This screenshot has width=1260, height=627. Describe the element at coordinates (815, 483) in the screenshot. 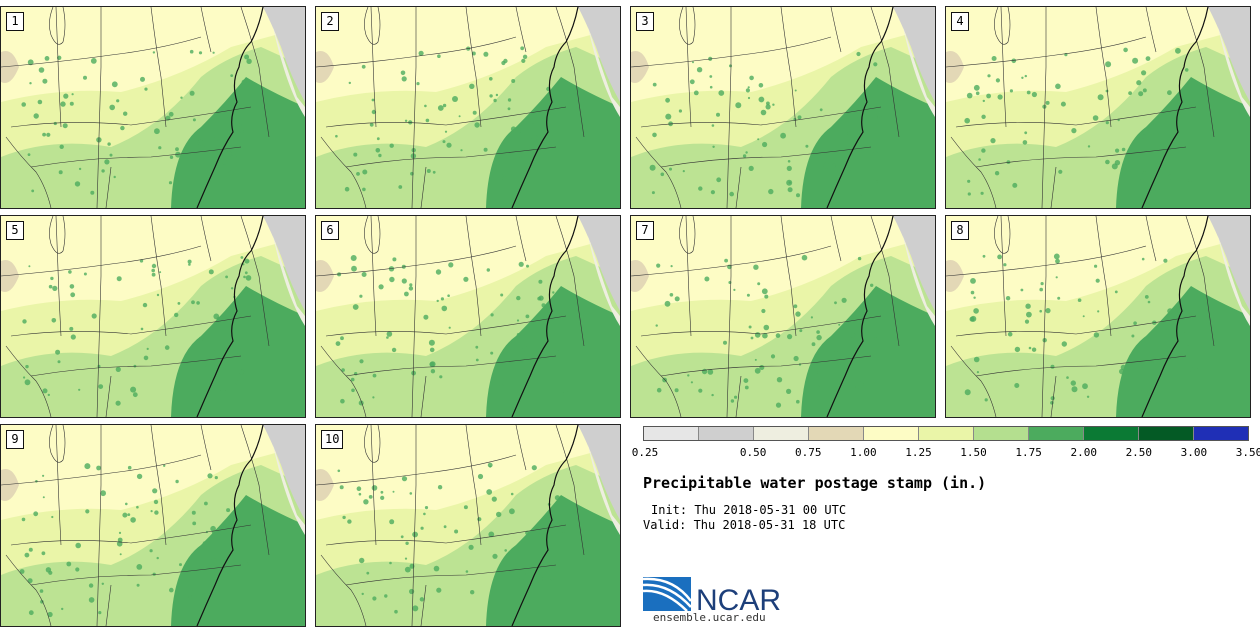

I see `product-title: Precipitable water postage stamp (in.)` at that location.